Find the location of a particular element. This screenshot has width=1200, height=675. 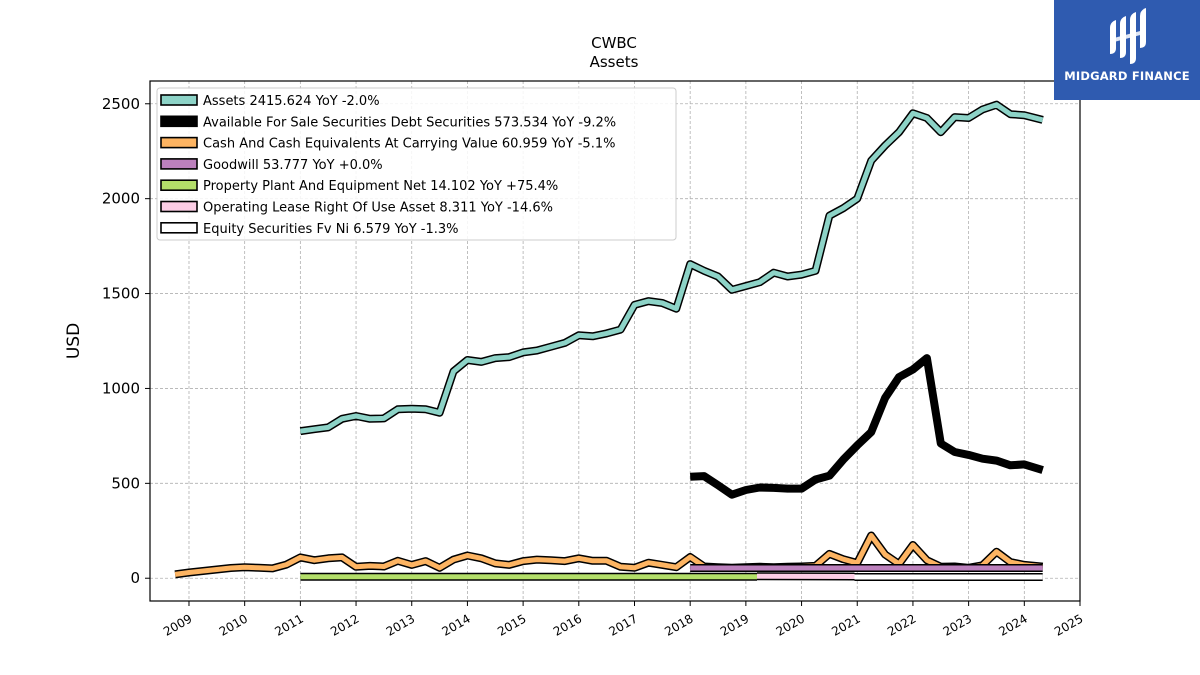

legend-box is located at coordinates (416, 164).